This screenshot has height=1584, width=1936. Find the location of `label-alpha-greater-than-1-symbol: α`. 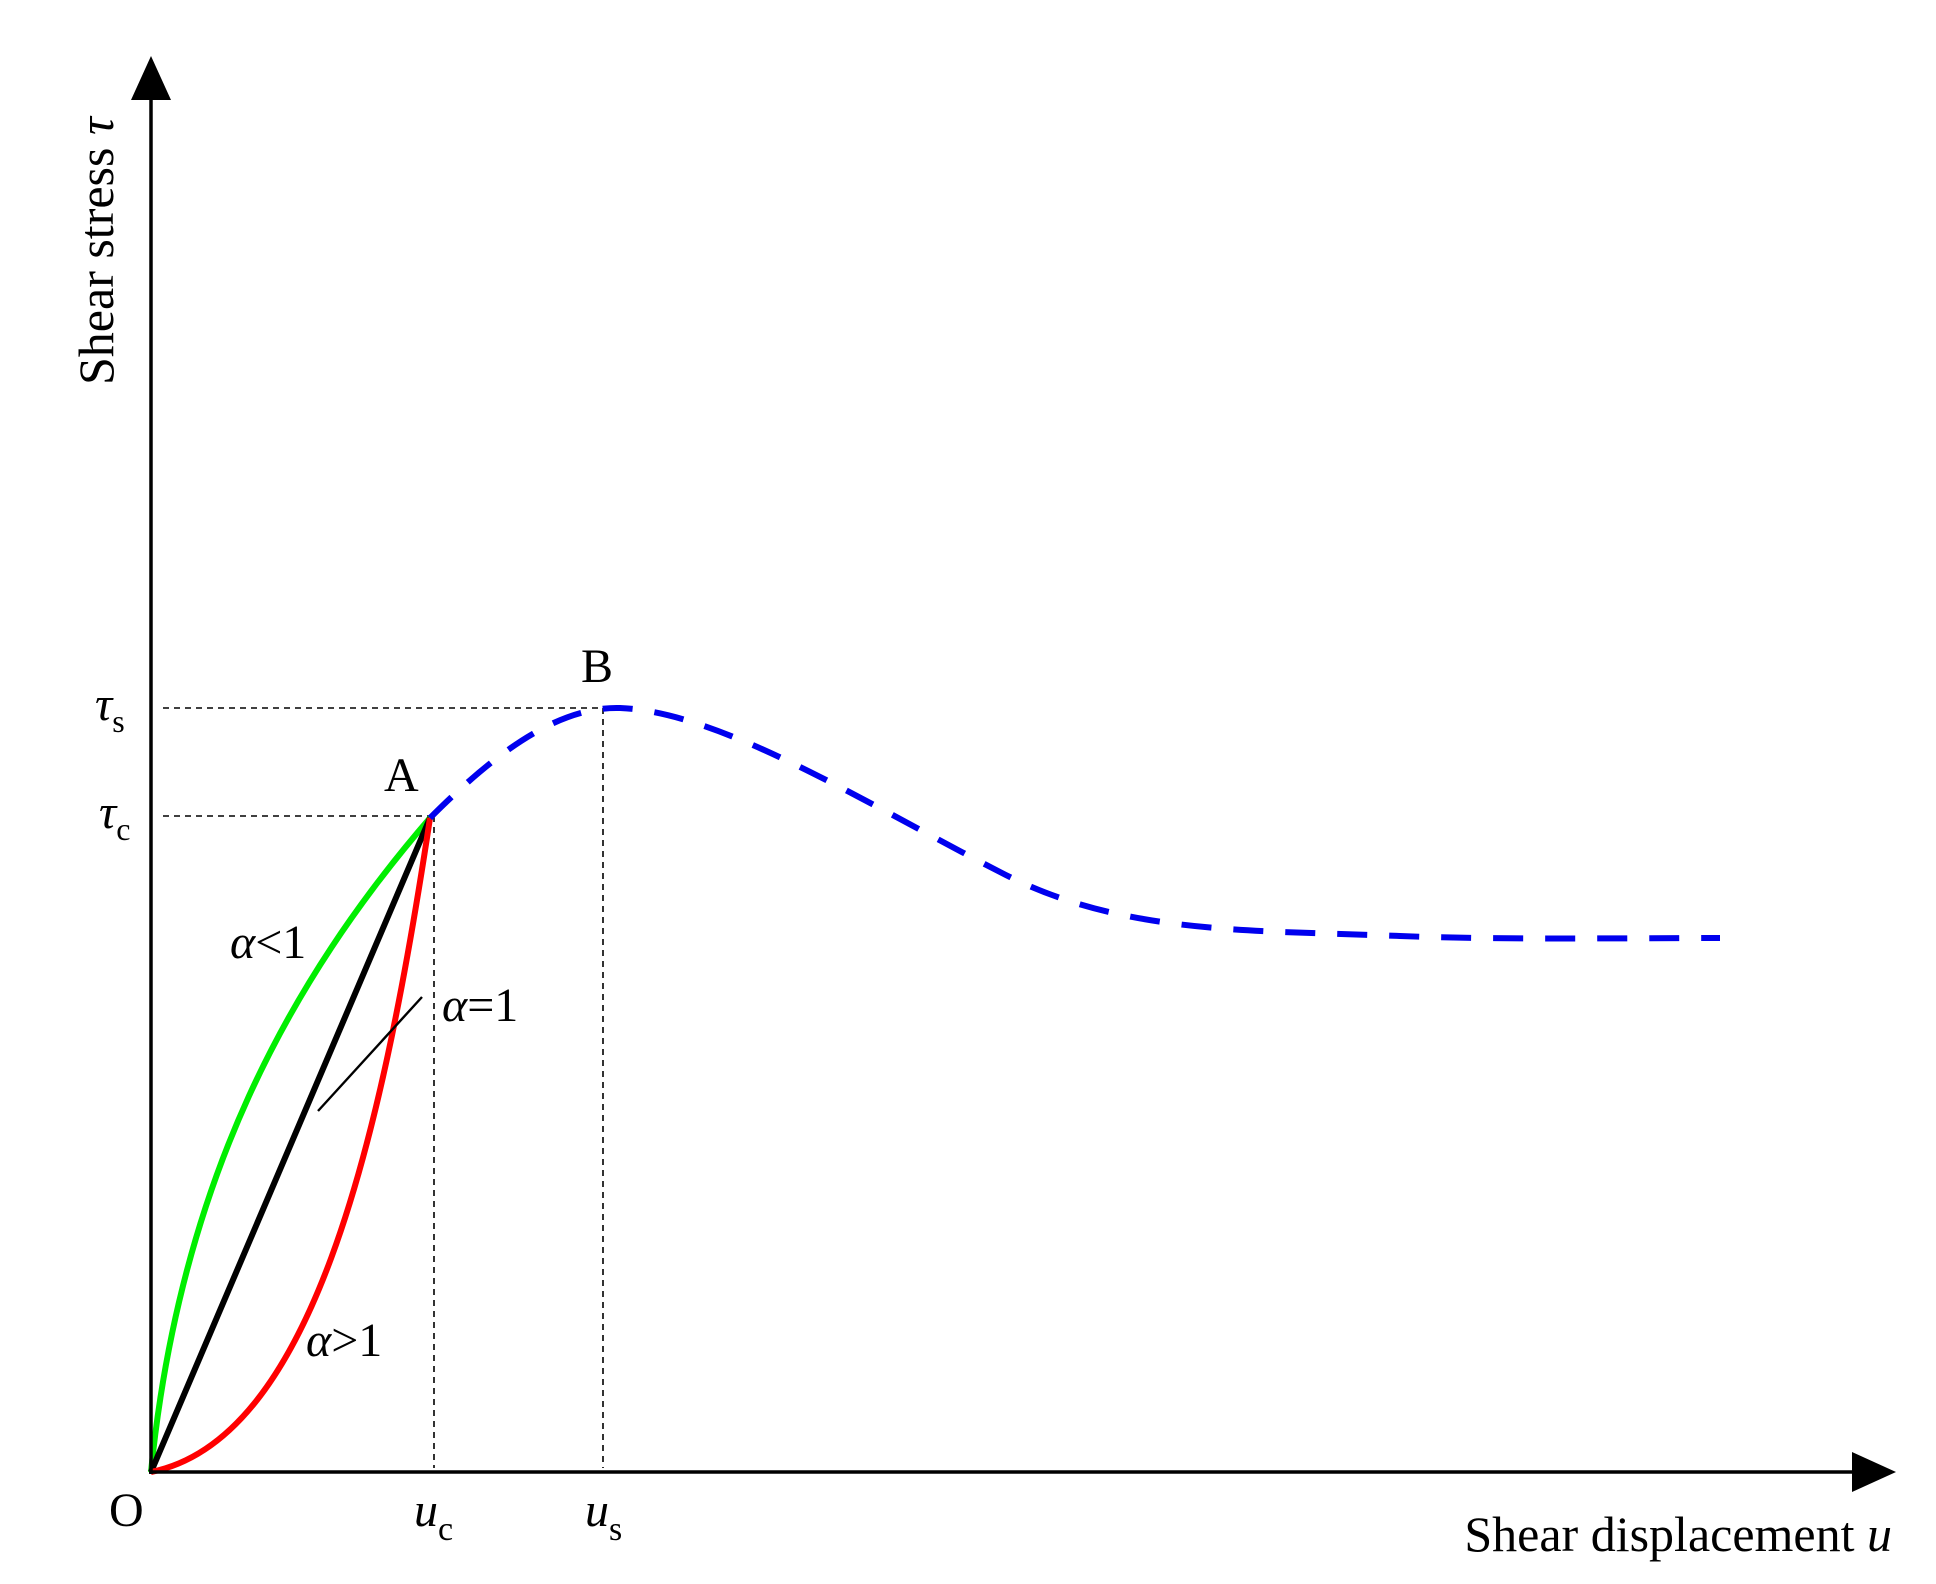

label-alpha-greater-than-1-symbol: α is located at coordinates (319, 1340).